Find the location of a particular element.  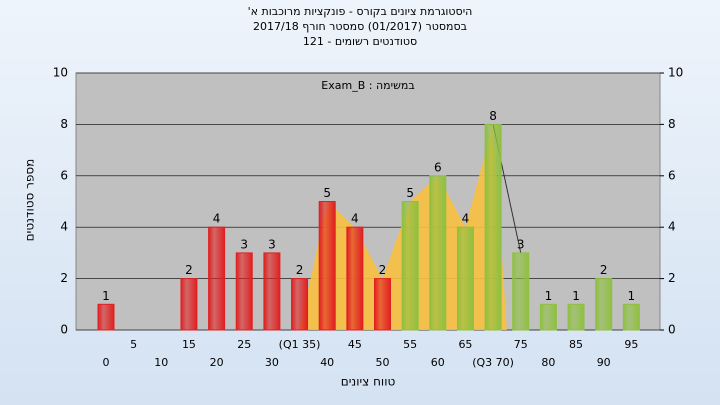

x-tick-label: 80 is located at coordinates (548, 362).